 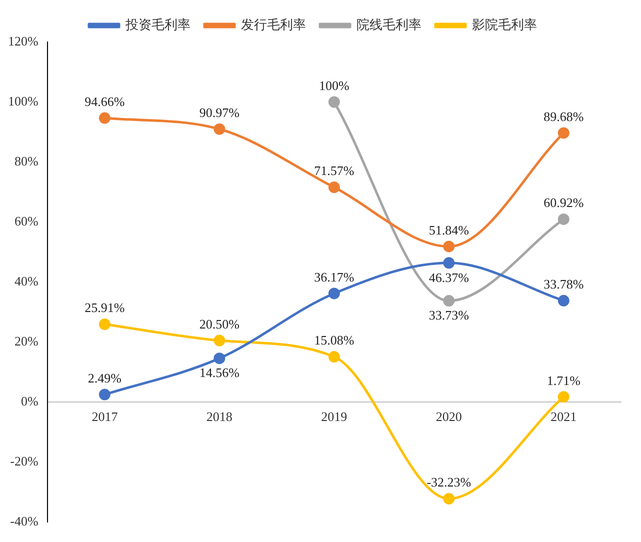 What do you see at coordinates (449, 315) in the screenshot?
I see `data-label: 33.73%` at bounding box center [449, 315].